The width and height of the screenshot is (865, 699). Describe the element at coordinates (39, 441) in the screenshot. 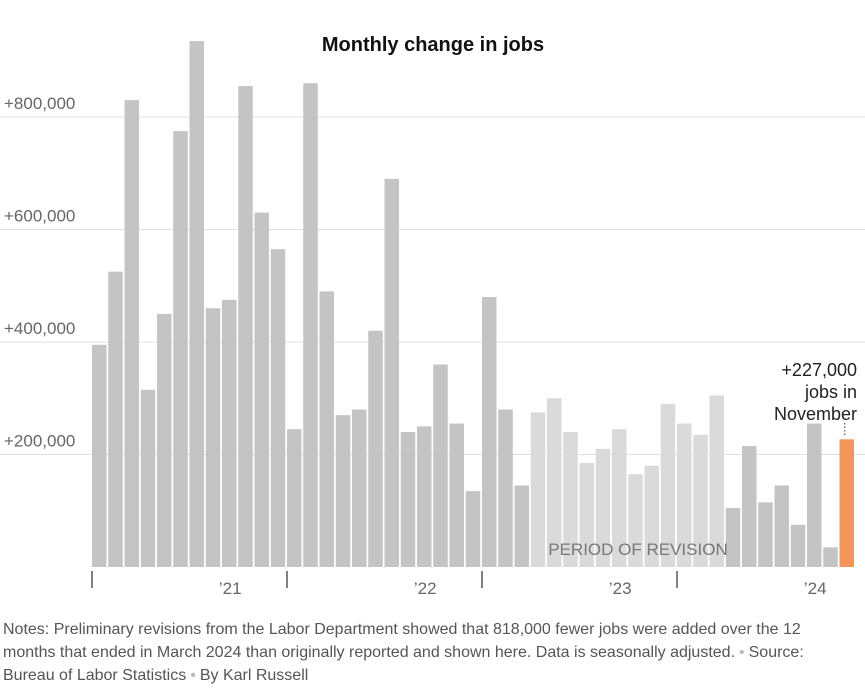

I see `y-tick-label: +200,000` at that location.